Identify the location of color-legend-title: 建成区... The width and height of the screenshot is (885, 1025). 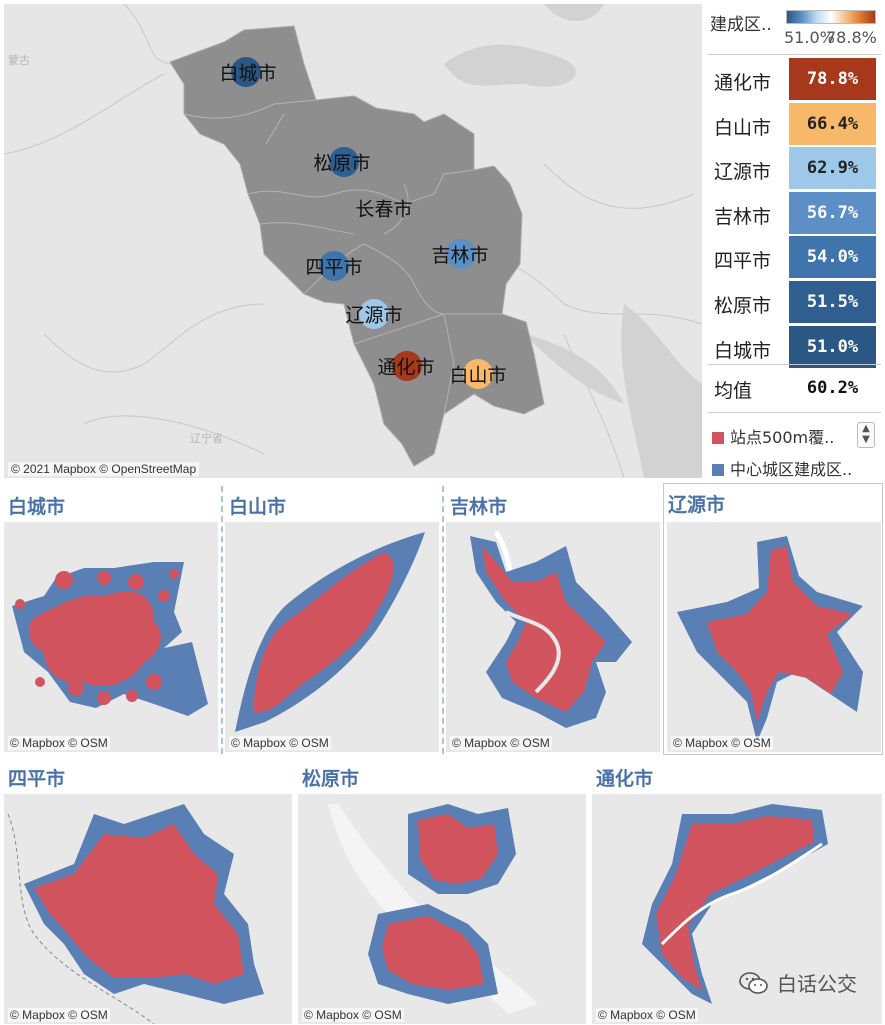
(741, 25).